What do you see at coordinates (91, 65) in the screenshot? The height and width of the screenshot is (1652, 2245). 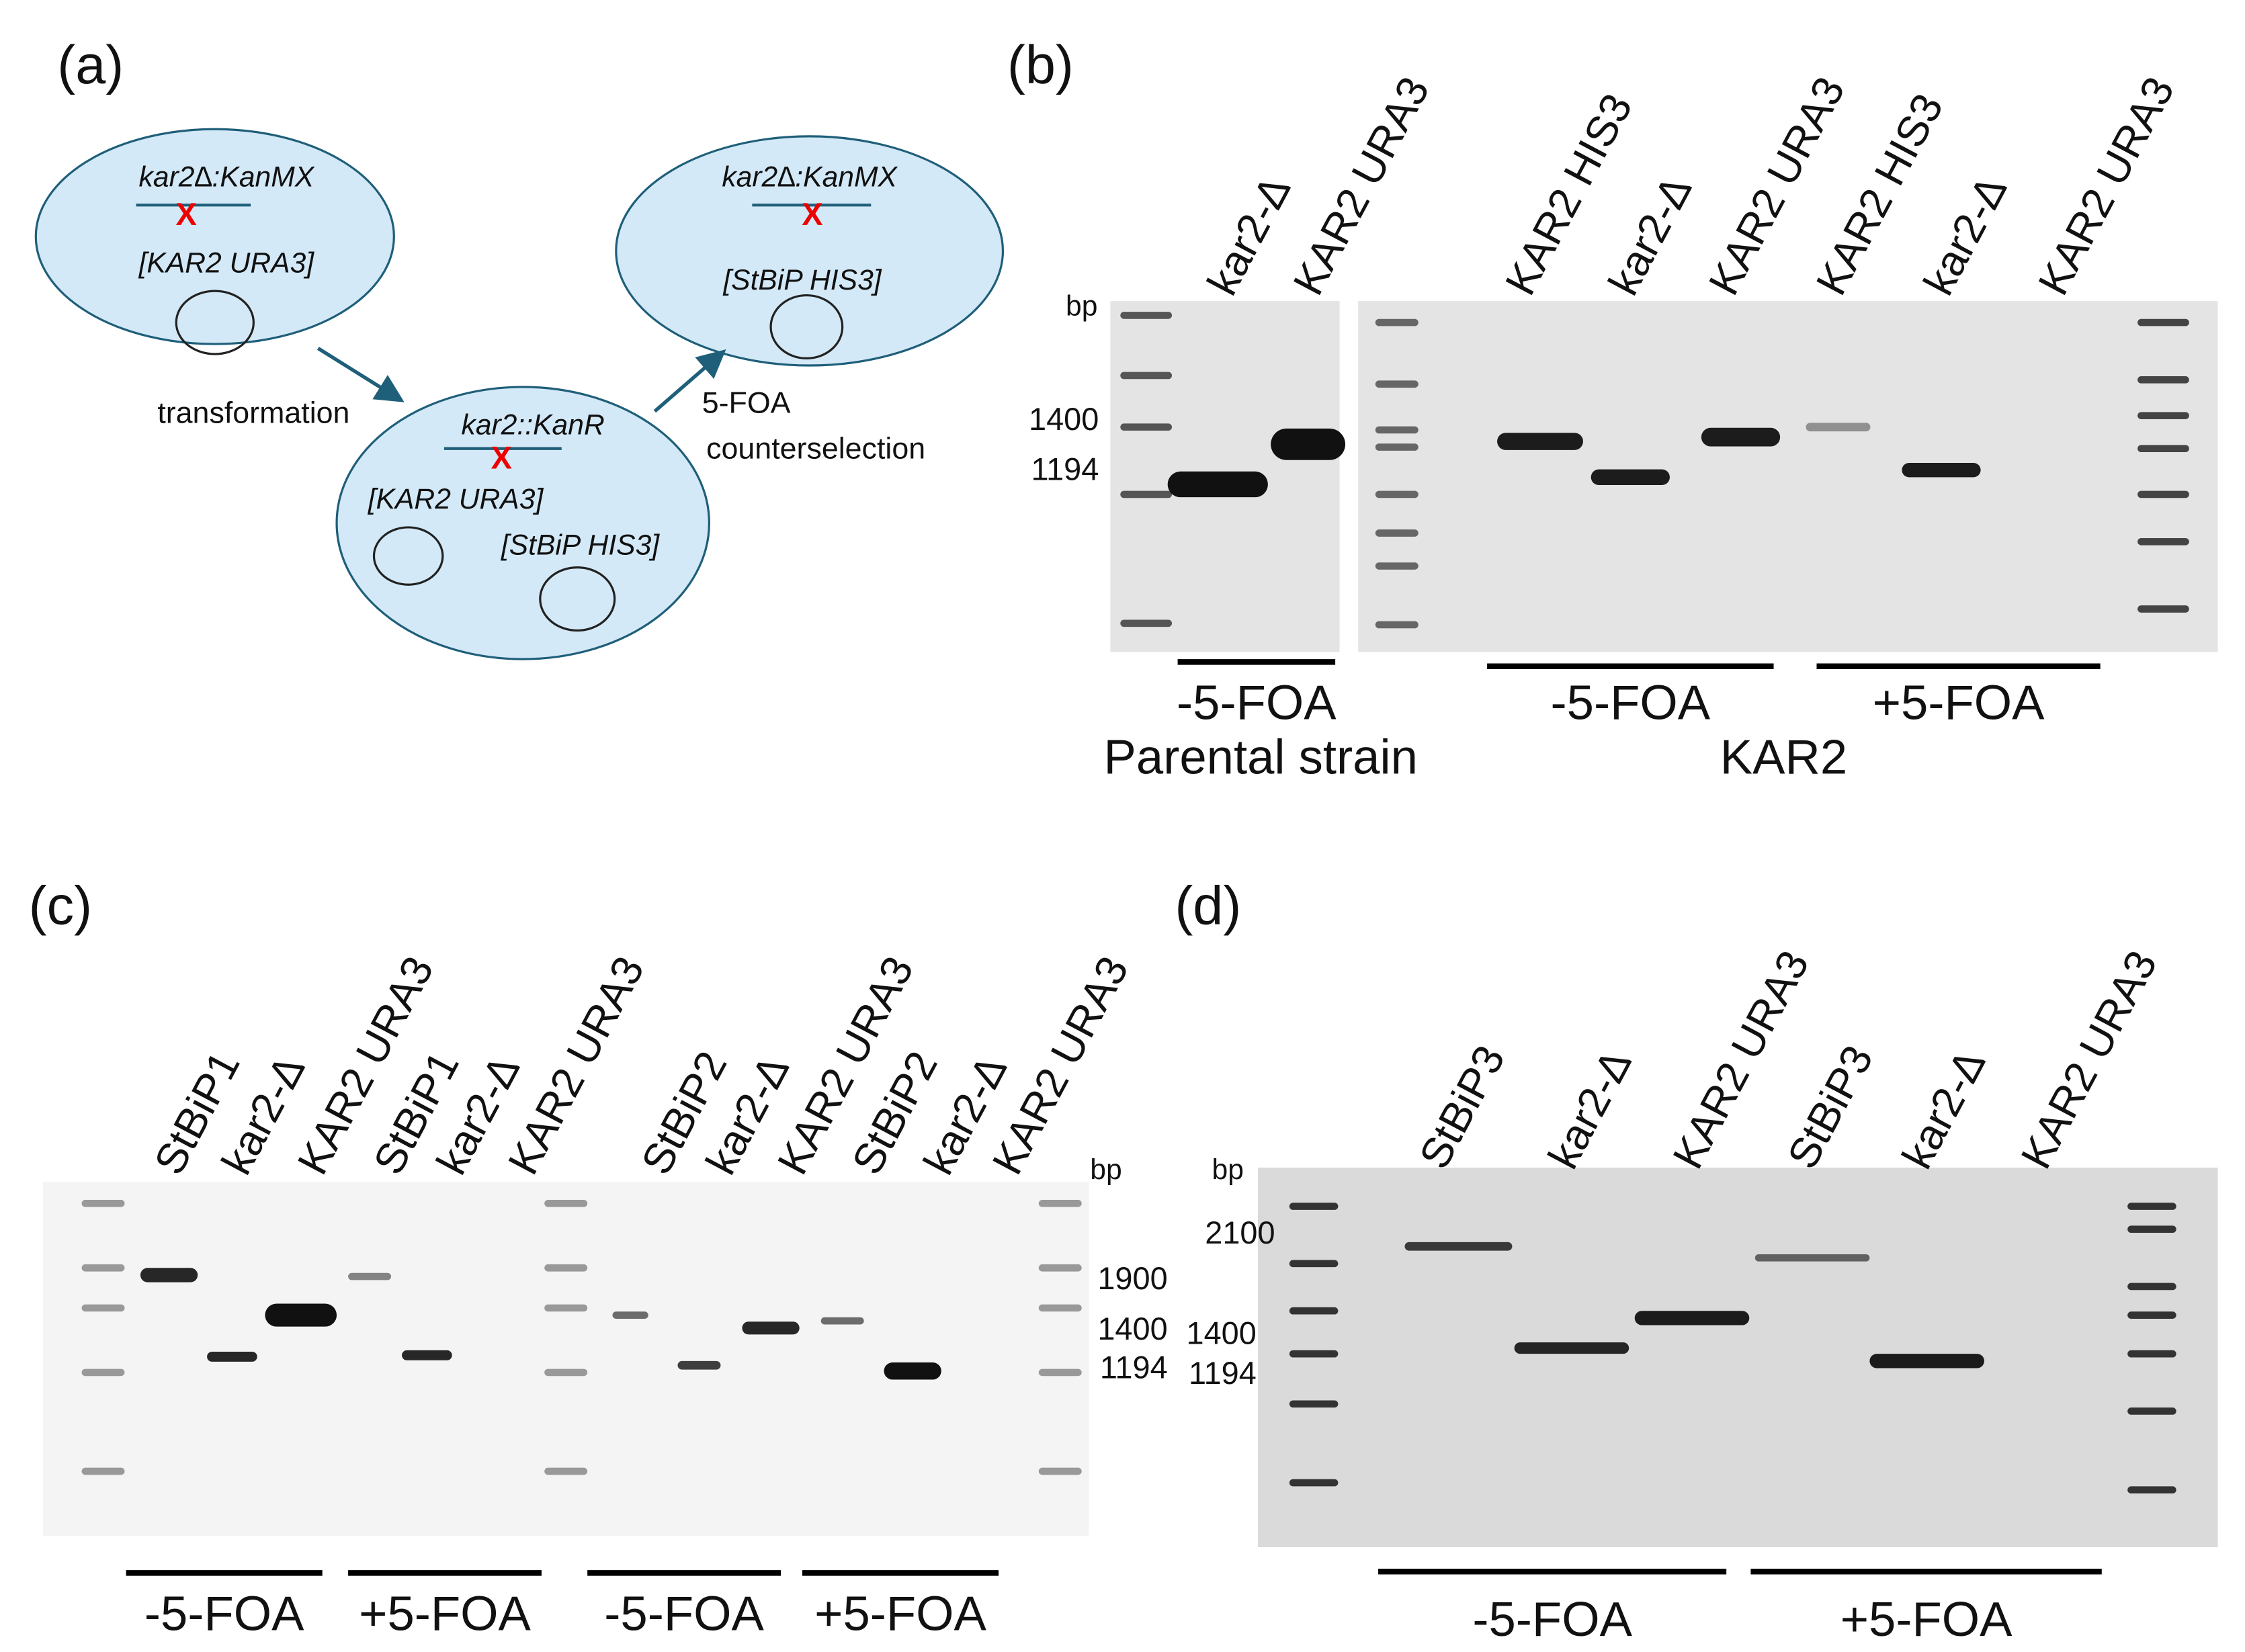 I see `panel-label: (a)` at bounding box center [91, 65].